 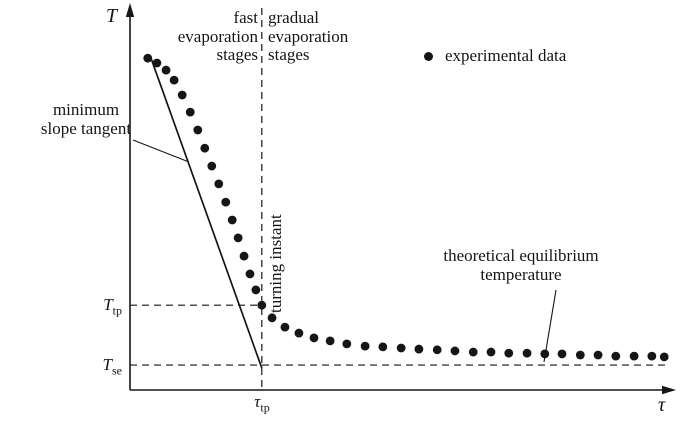 I want to click on label-base: τ, so click(x=257, y=401).